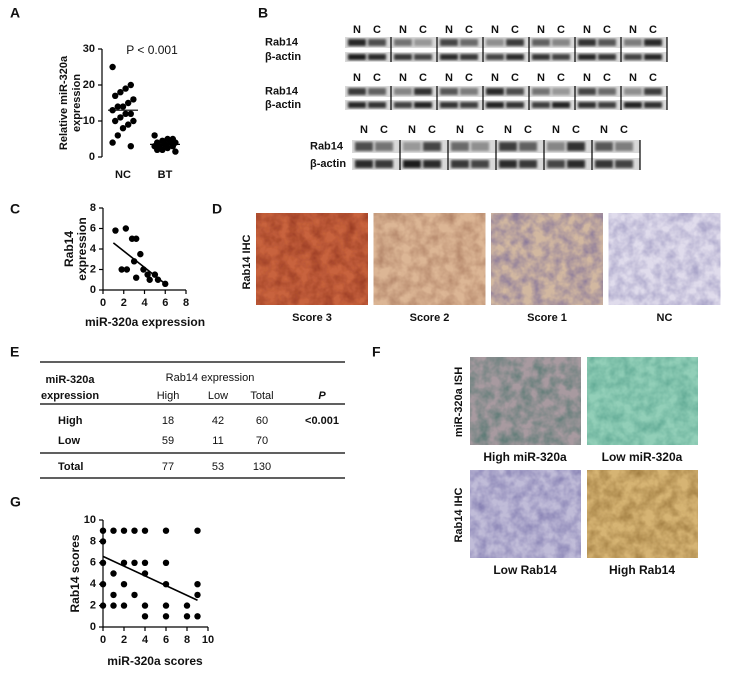 Image resolution: width=736 pixels, height=676 pixels. Describe the element at coordinates (124, 303) in the screenshot. I see `x-tick-label: 2` at that location.